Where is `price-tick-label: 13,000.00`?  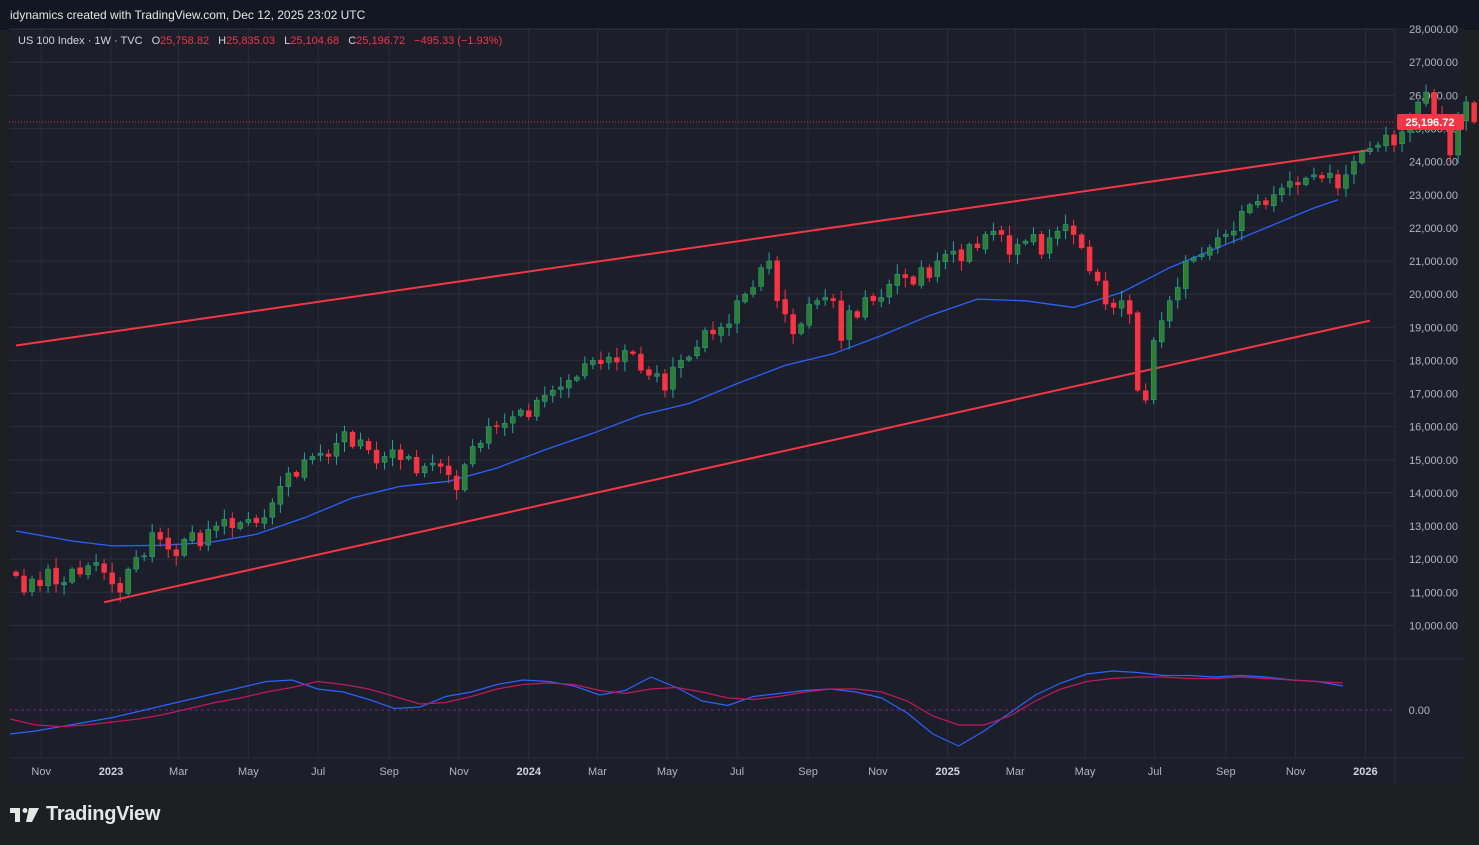
price-tick-label: 13,000.00 is located at coordinates (1433, 527).